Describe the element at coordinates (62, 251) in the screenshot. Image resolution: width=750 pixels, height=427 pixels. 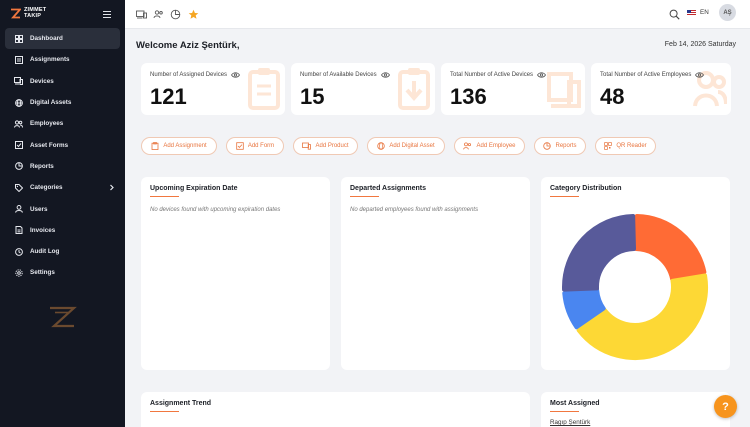
I see `sidebar-item-audit-log: Audit Log` at that location.